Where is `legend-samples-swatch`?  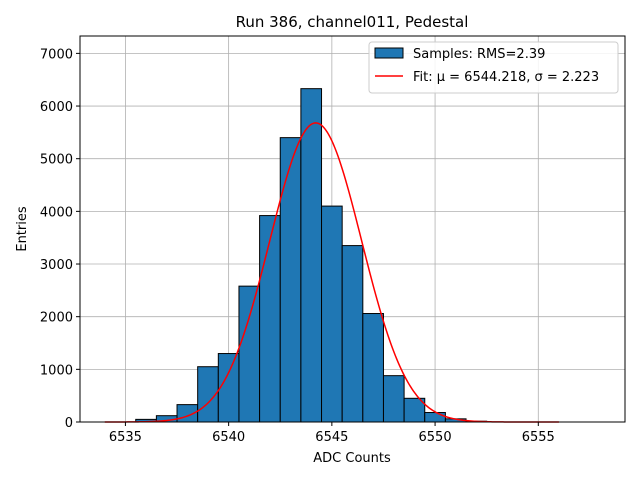
legend-samples-swatch is located at coordinates (389, 53).